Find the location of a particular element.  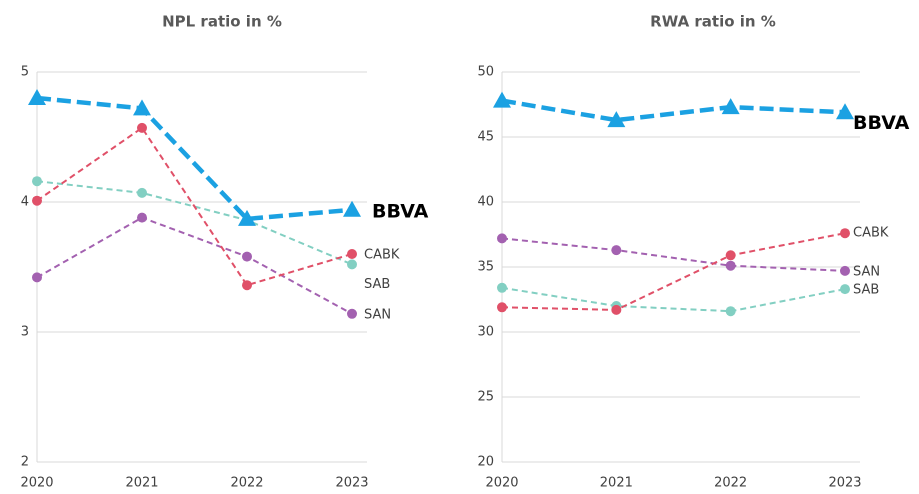

y-tick-label: 40 is located at coordinates (485, 202).